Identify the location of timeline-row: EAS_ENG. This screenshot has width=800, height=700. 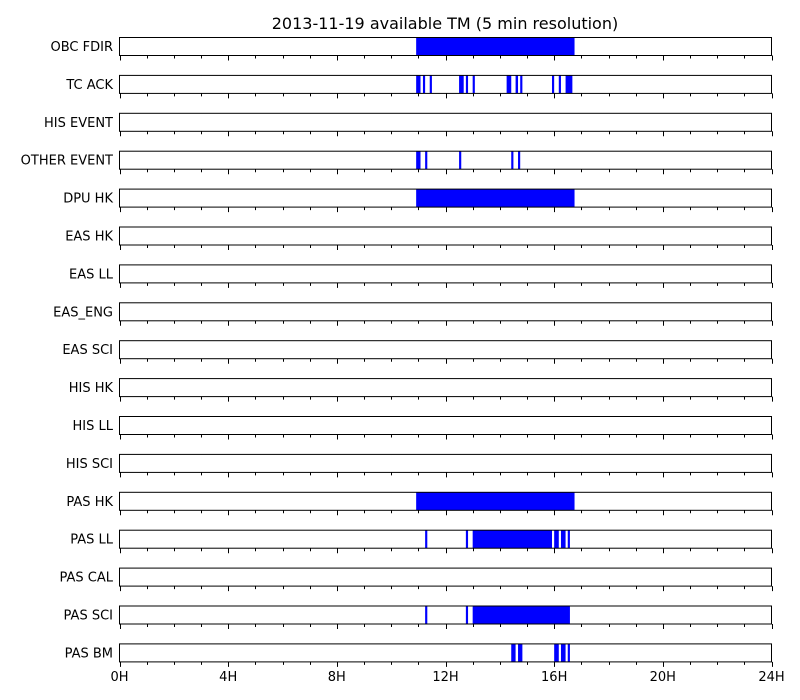
(413, 314).